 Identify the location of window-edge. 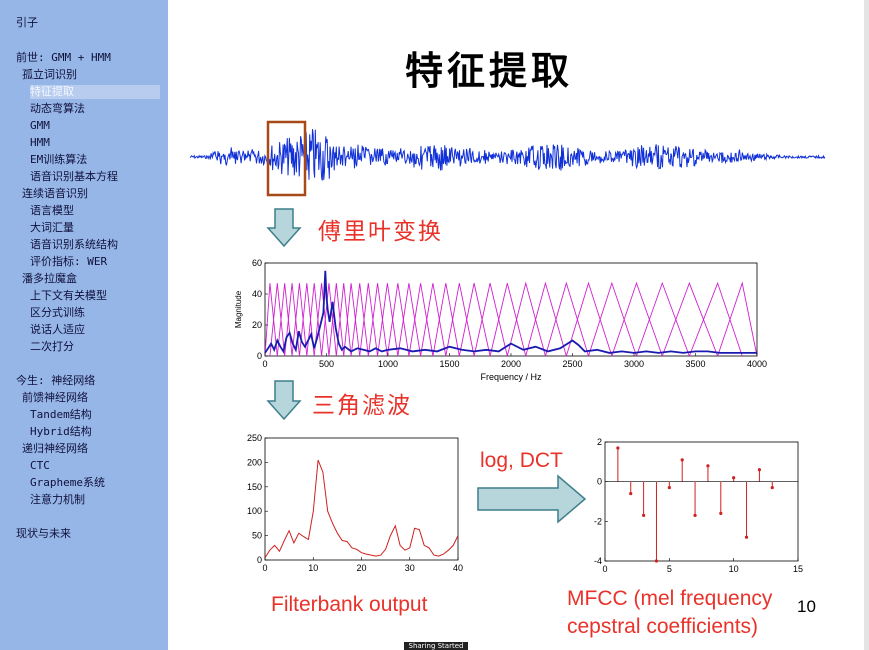
(866, 325).